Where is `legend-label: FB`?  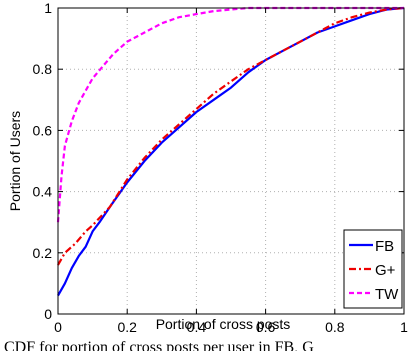
legend-label: FB is located at coordinates (384, 246).